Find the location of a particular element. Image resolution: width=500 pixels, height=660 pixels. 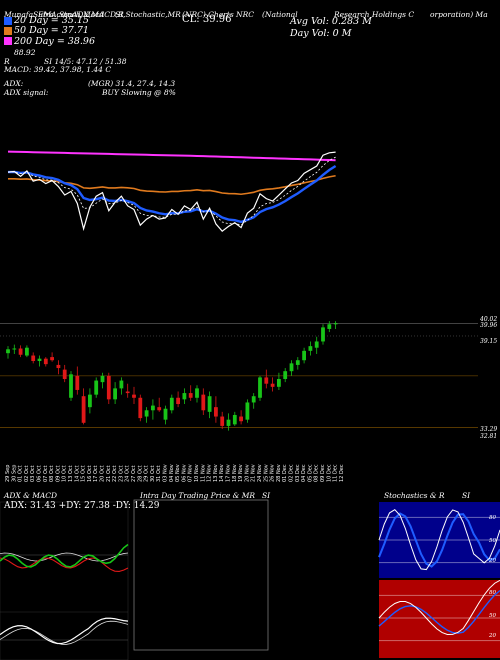

date-label: 08 Dec is located at coordinates (317, 473).